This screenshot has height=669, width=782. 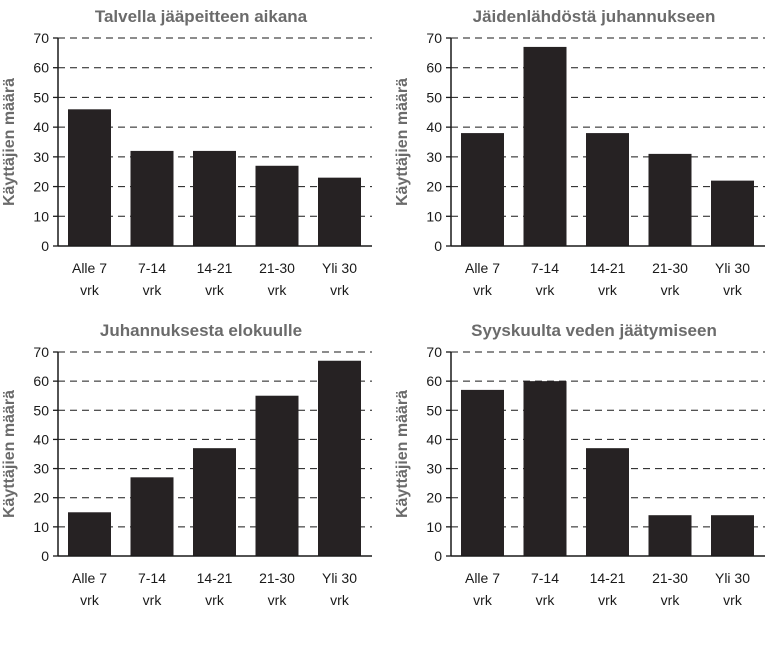 What do you see at coordinates (594, 16) in the screenshot?
I see `chart-title: Jäidenlähdöstä juhannukseen` at bounding box center [594, 16].